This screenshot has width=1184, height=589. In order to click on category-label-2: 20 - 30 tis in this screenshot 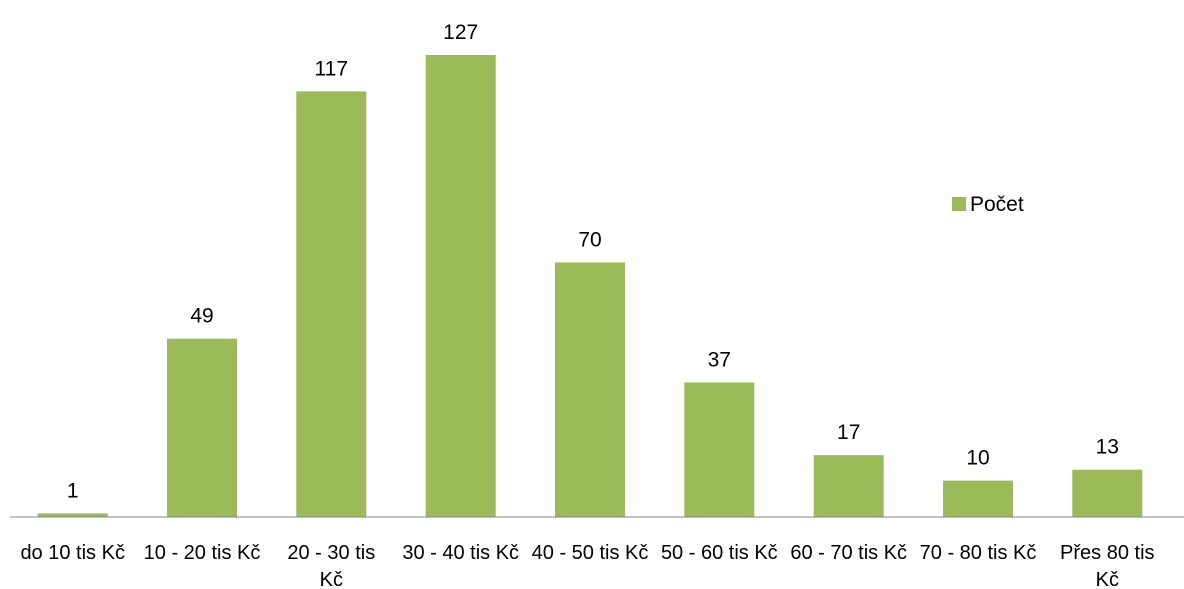, I will do `click(331, 553)`.